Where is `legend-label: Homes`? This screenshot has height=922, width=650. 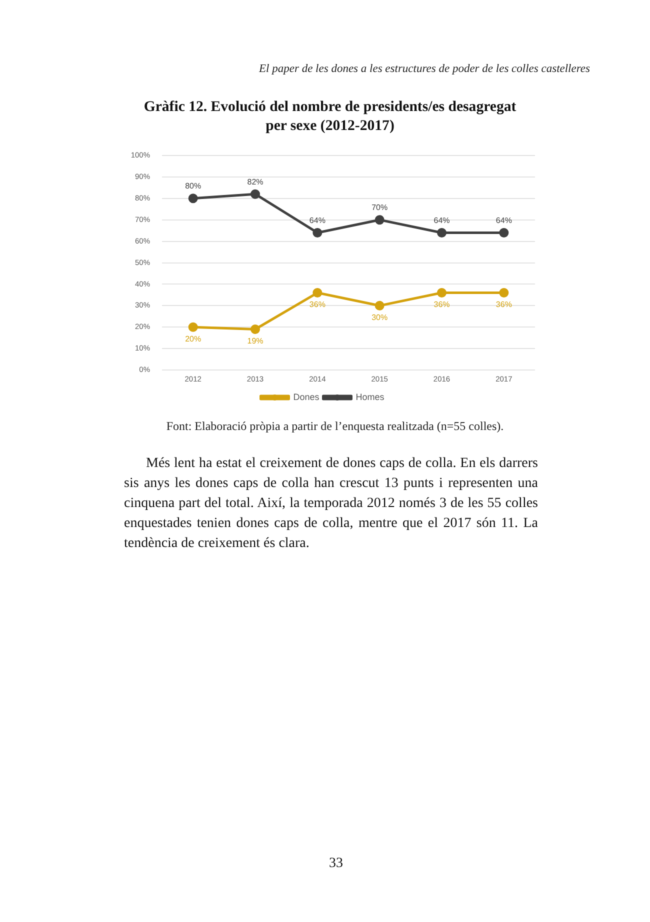
legend-label: Homes is located at coordinates (370, 397).